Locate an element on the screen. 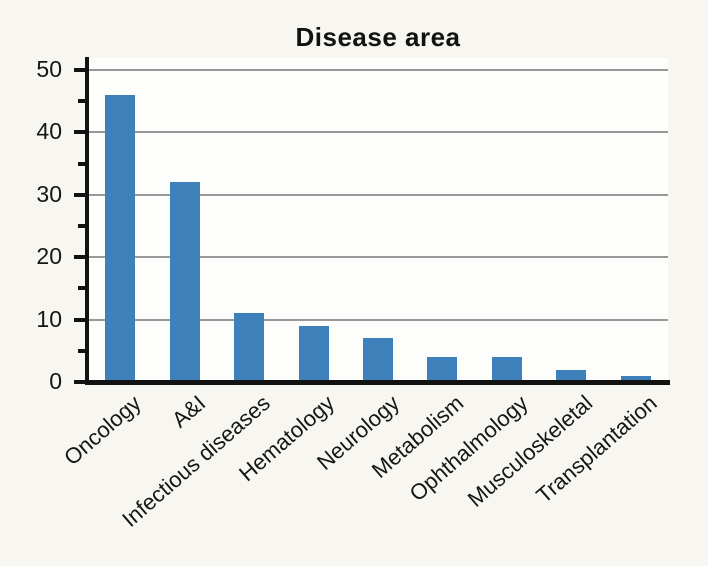 This screenshot has width=708, height=566. bar-hematology is located at coordinates (314, 354).